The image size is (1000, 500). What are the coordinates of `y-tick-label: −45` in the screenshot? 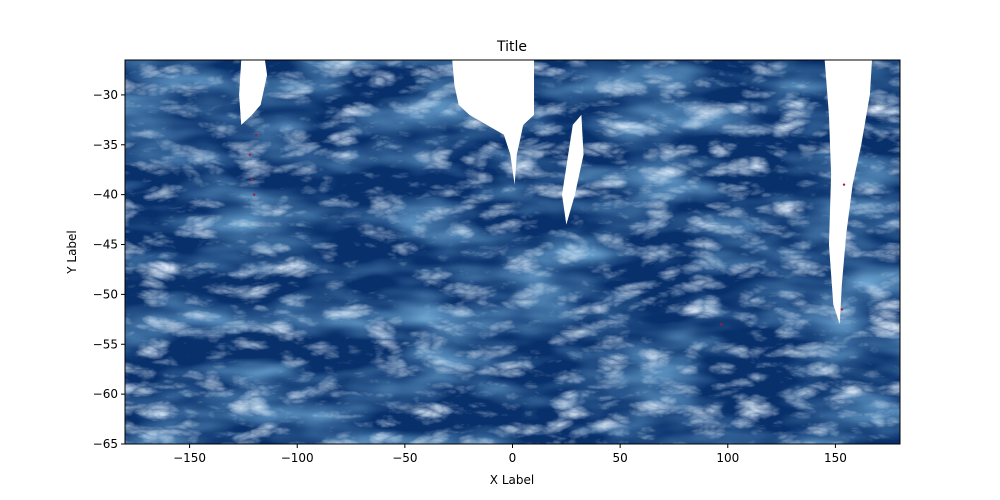 It's located at (105, 245).